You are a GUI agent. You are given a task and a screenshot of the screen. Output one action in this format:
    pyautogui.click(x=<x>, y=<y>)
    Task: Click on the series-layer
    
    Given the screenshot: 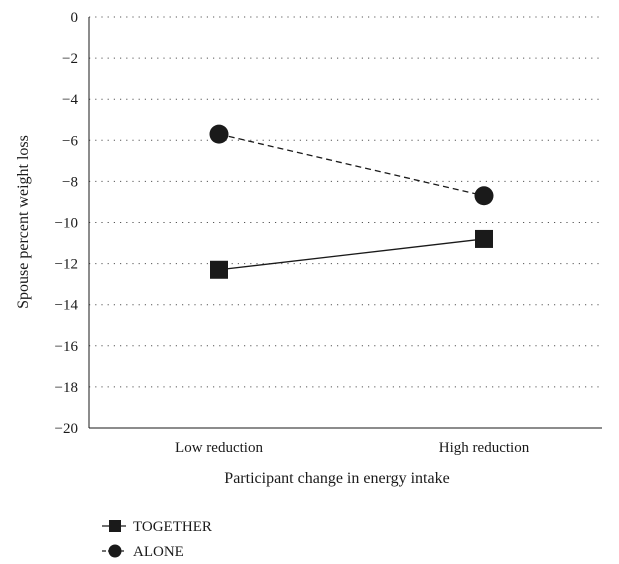 What is the action you would take?
    pyautogui.click(x=351, y=201)
    